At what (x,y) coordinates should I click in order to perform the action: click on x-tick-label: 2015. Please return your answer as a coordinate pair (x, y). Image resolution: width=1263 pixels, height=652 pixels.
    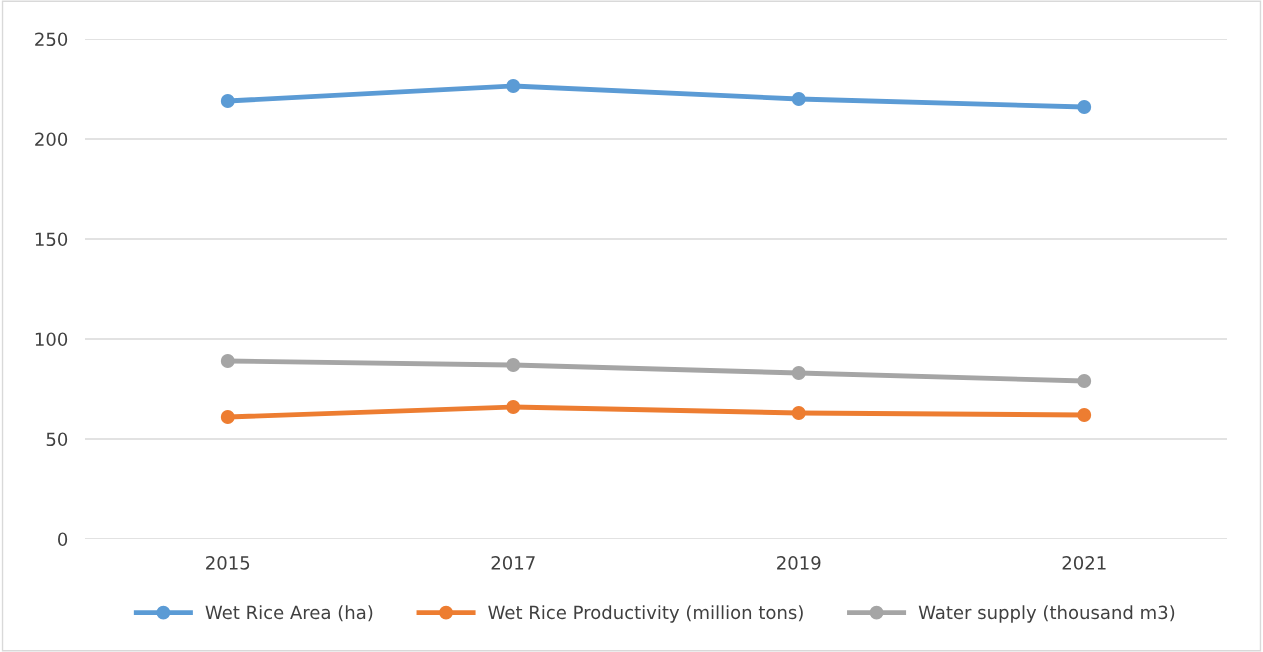
    Looking at the image, I should click on (228, 562).